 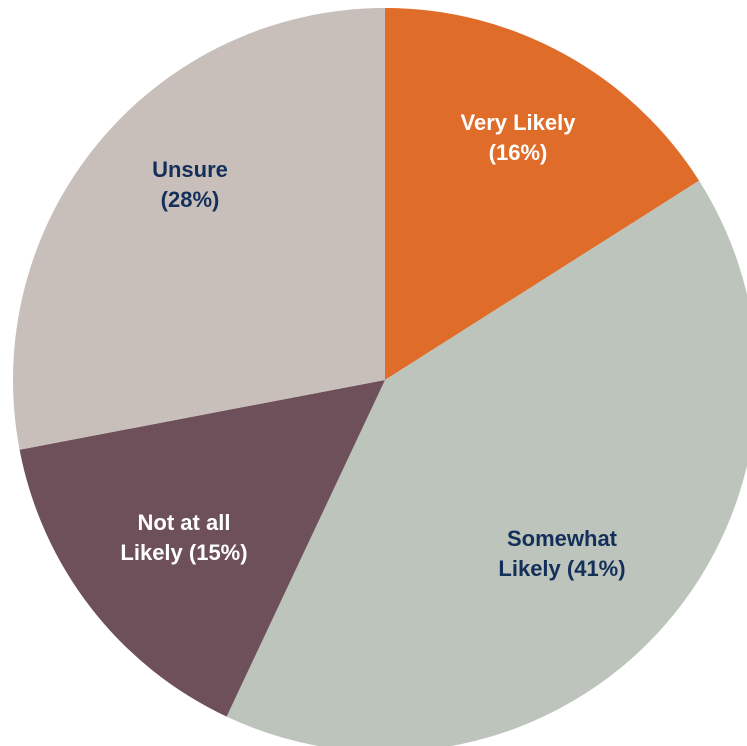 What do you see at coordinates (190, 184) in the screenshot?
I see `slice-label-unsure: Unsure (28%)` at bounding box center [190, 184].